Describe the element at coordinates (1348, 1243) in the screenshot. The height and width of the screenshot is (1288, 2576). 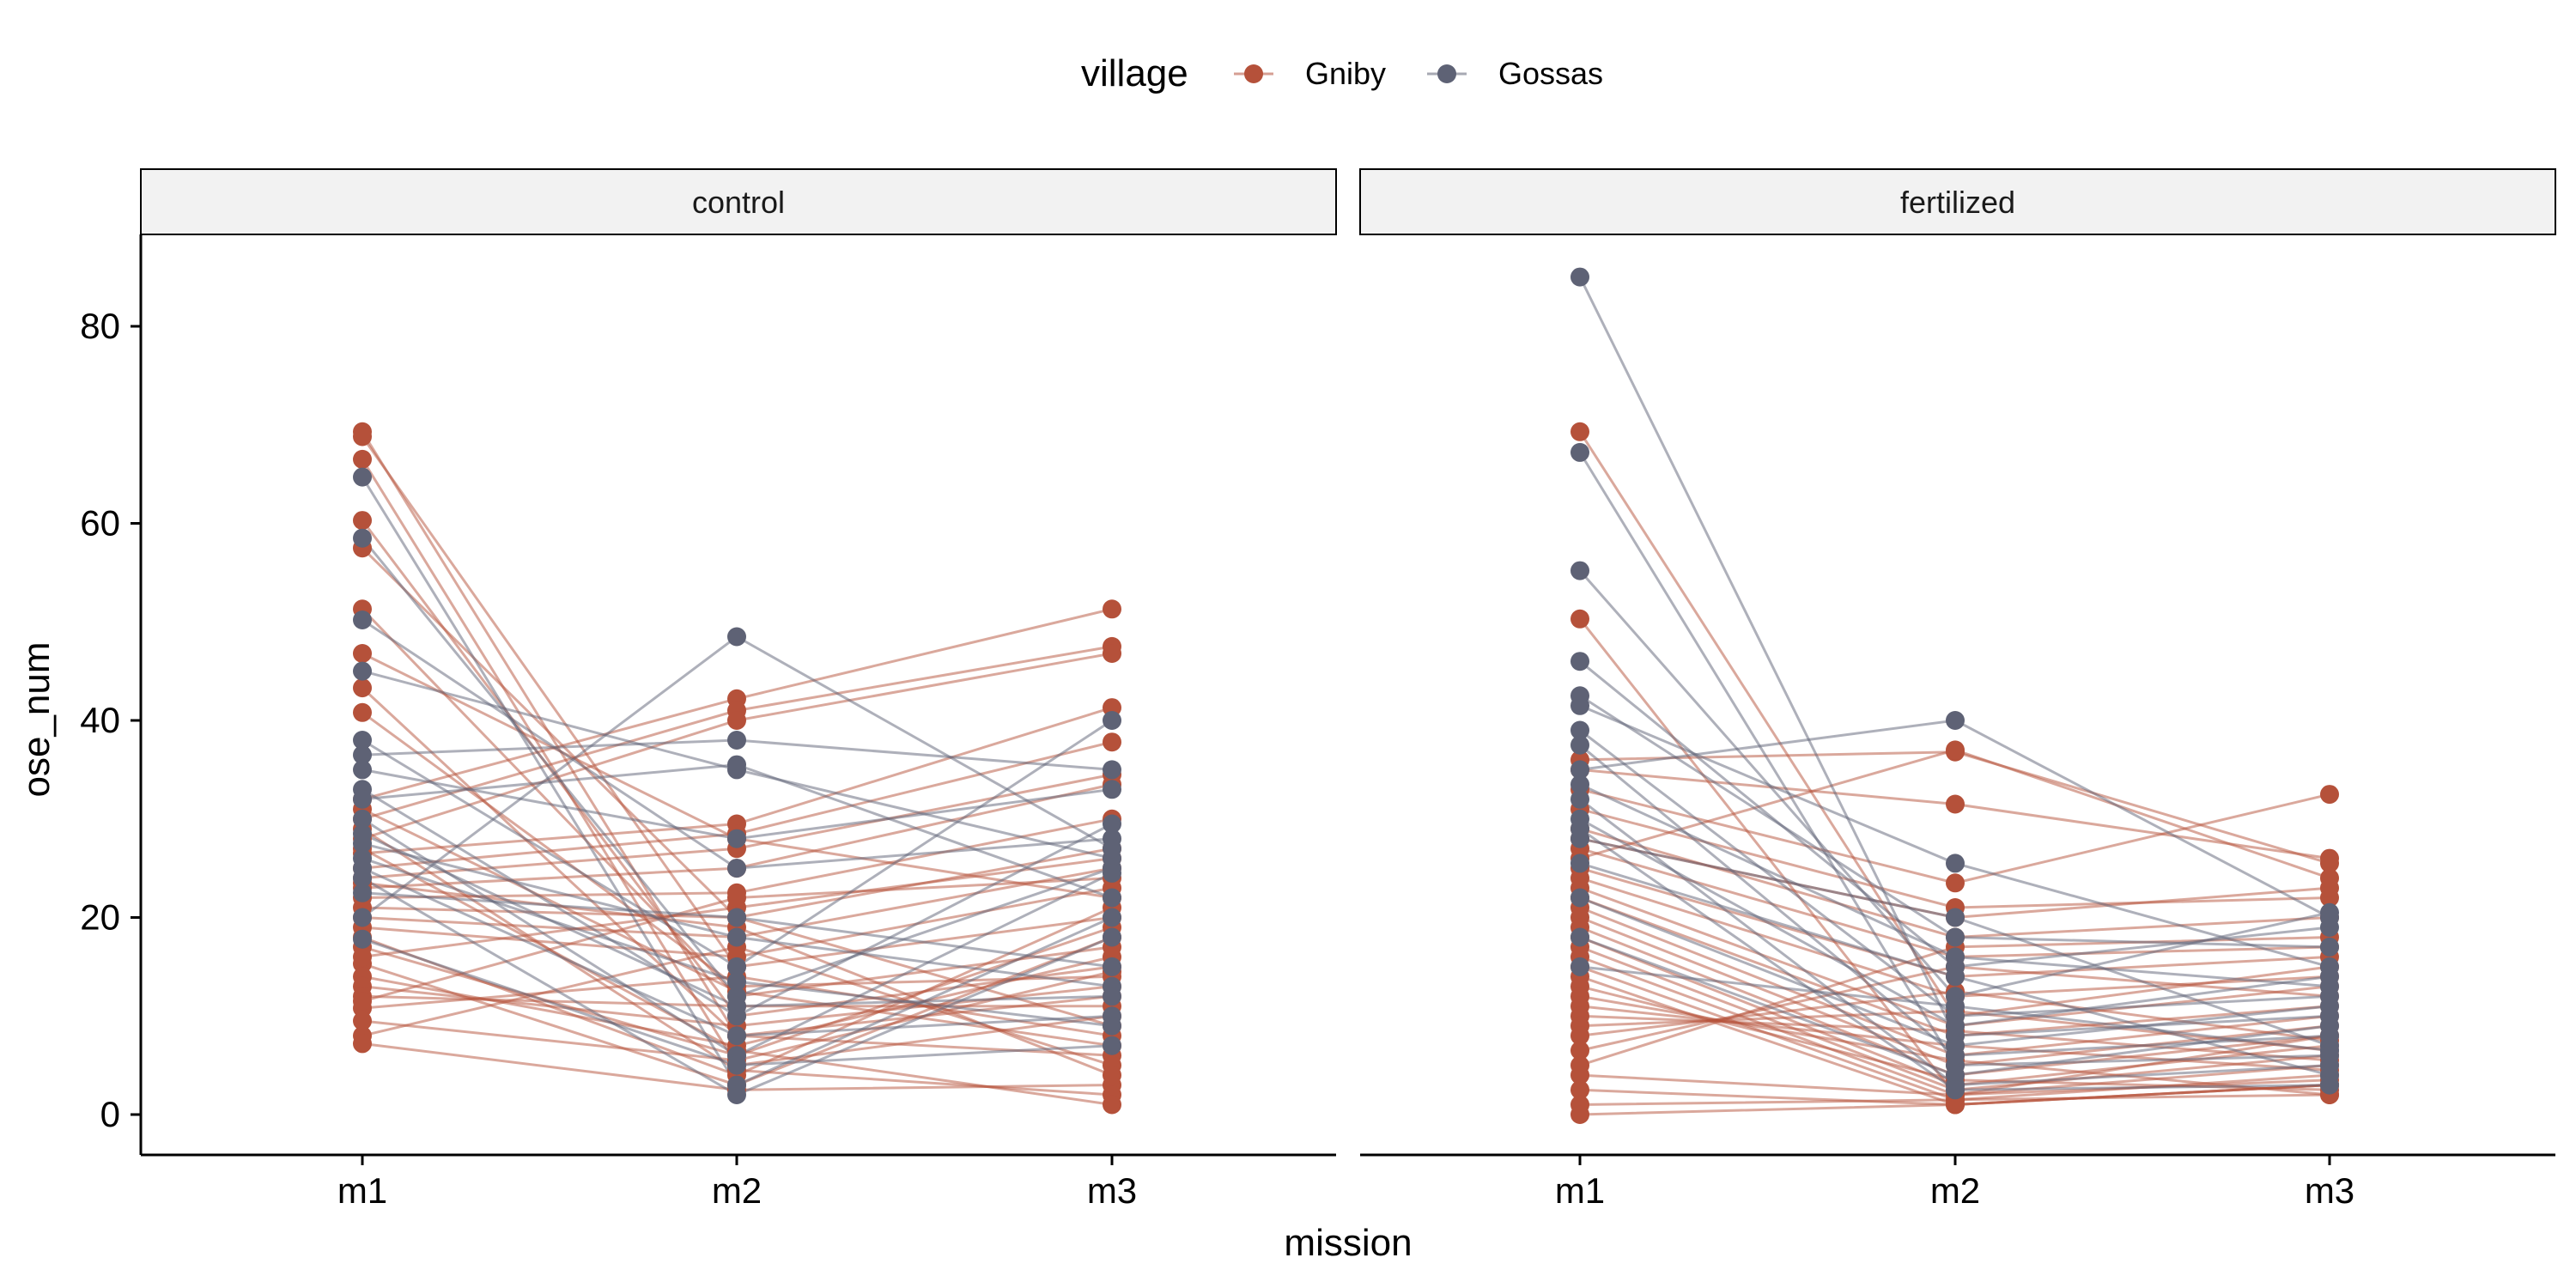
I see `x-axis-title: mission` at that location.